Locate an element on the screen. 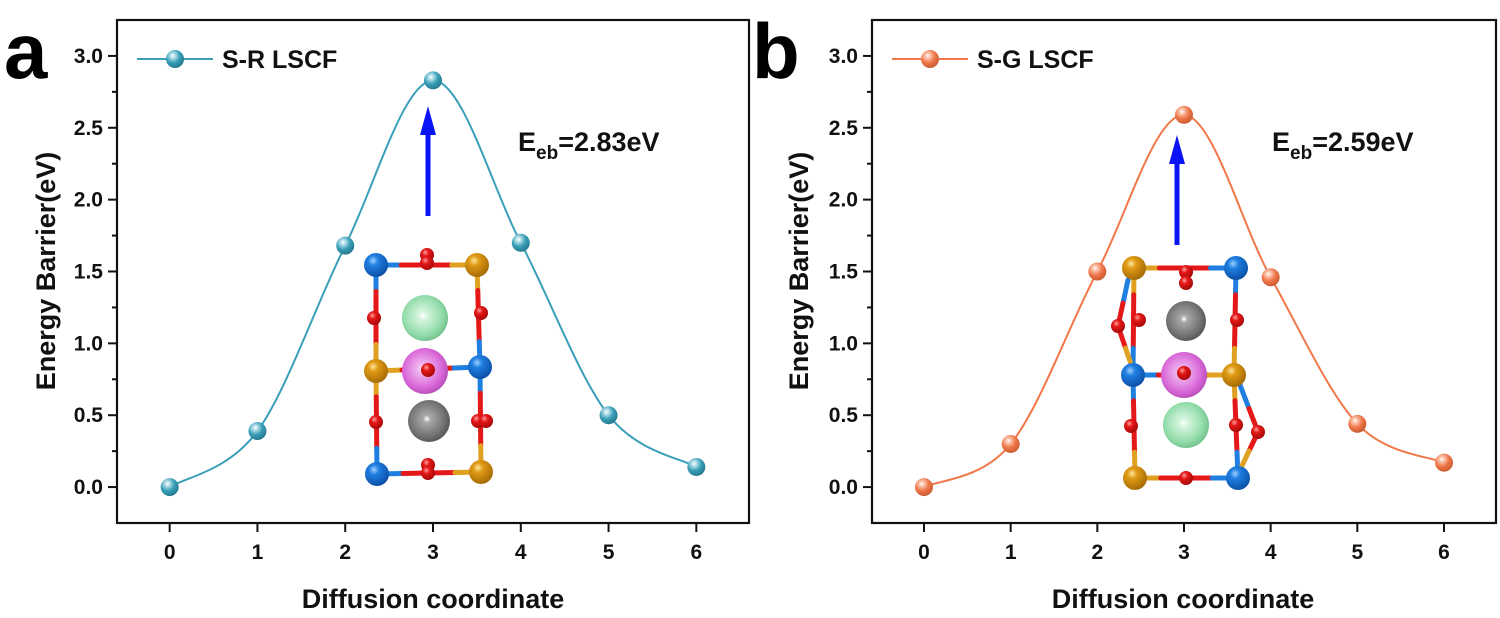  barrier-annotation: Eeb=2.83eV is located at coordinates (589, 145).